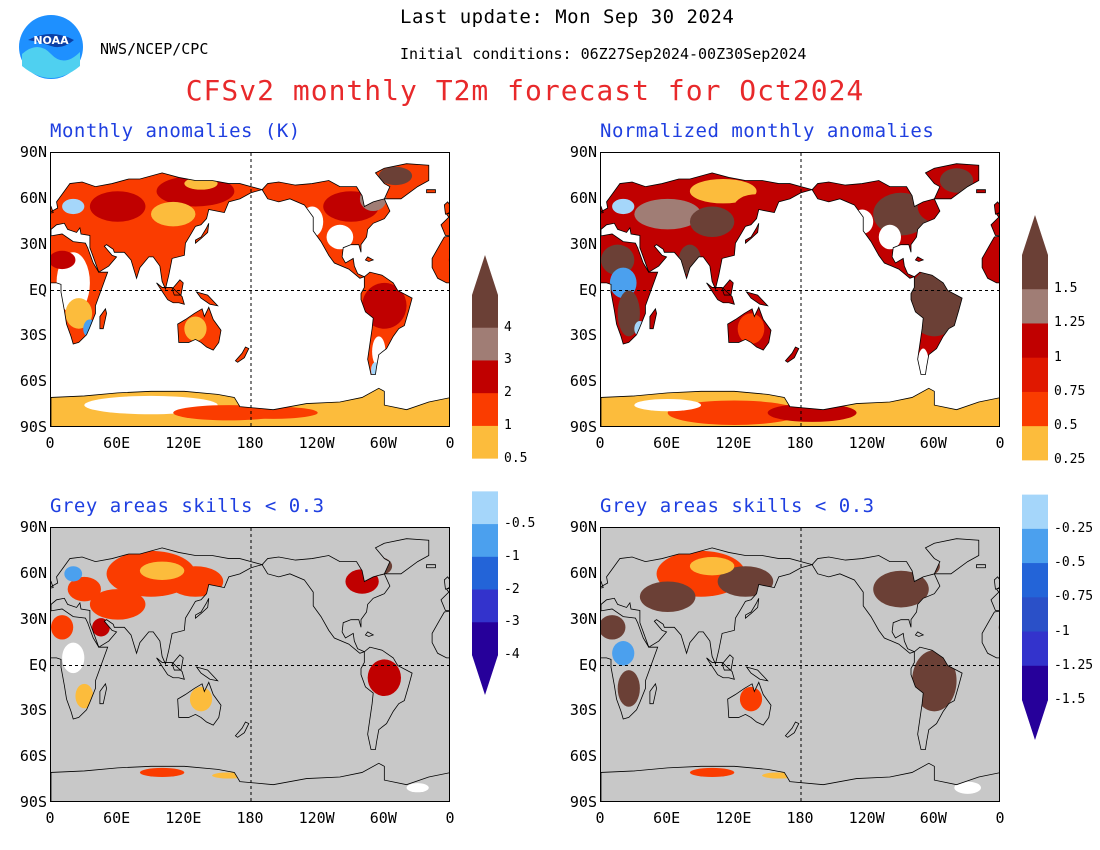 The image size is (1100, 850). Describe the element at coordinates (587, 664) in the screenshot. I see `lat-tick-label: EQ` at that location.